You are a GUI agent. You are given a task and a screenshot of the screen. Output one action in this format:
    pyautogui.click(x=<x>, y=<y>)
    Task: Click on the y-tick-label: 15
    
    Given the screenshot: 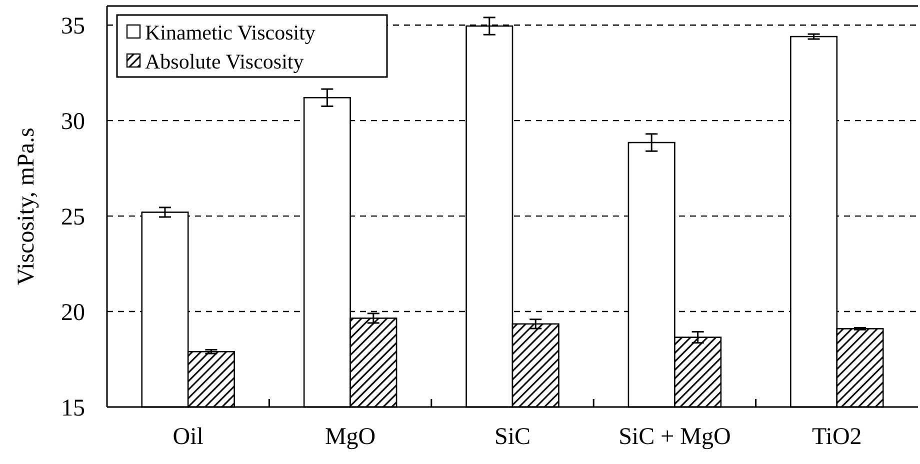 What is the action you would take?
    pyautogui.click(x=73, y=408)
    